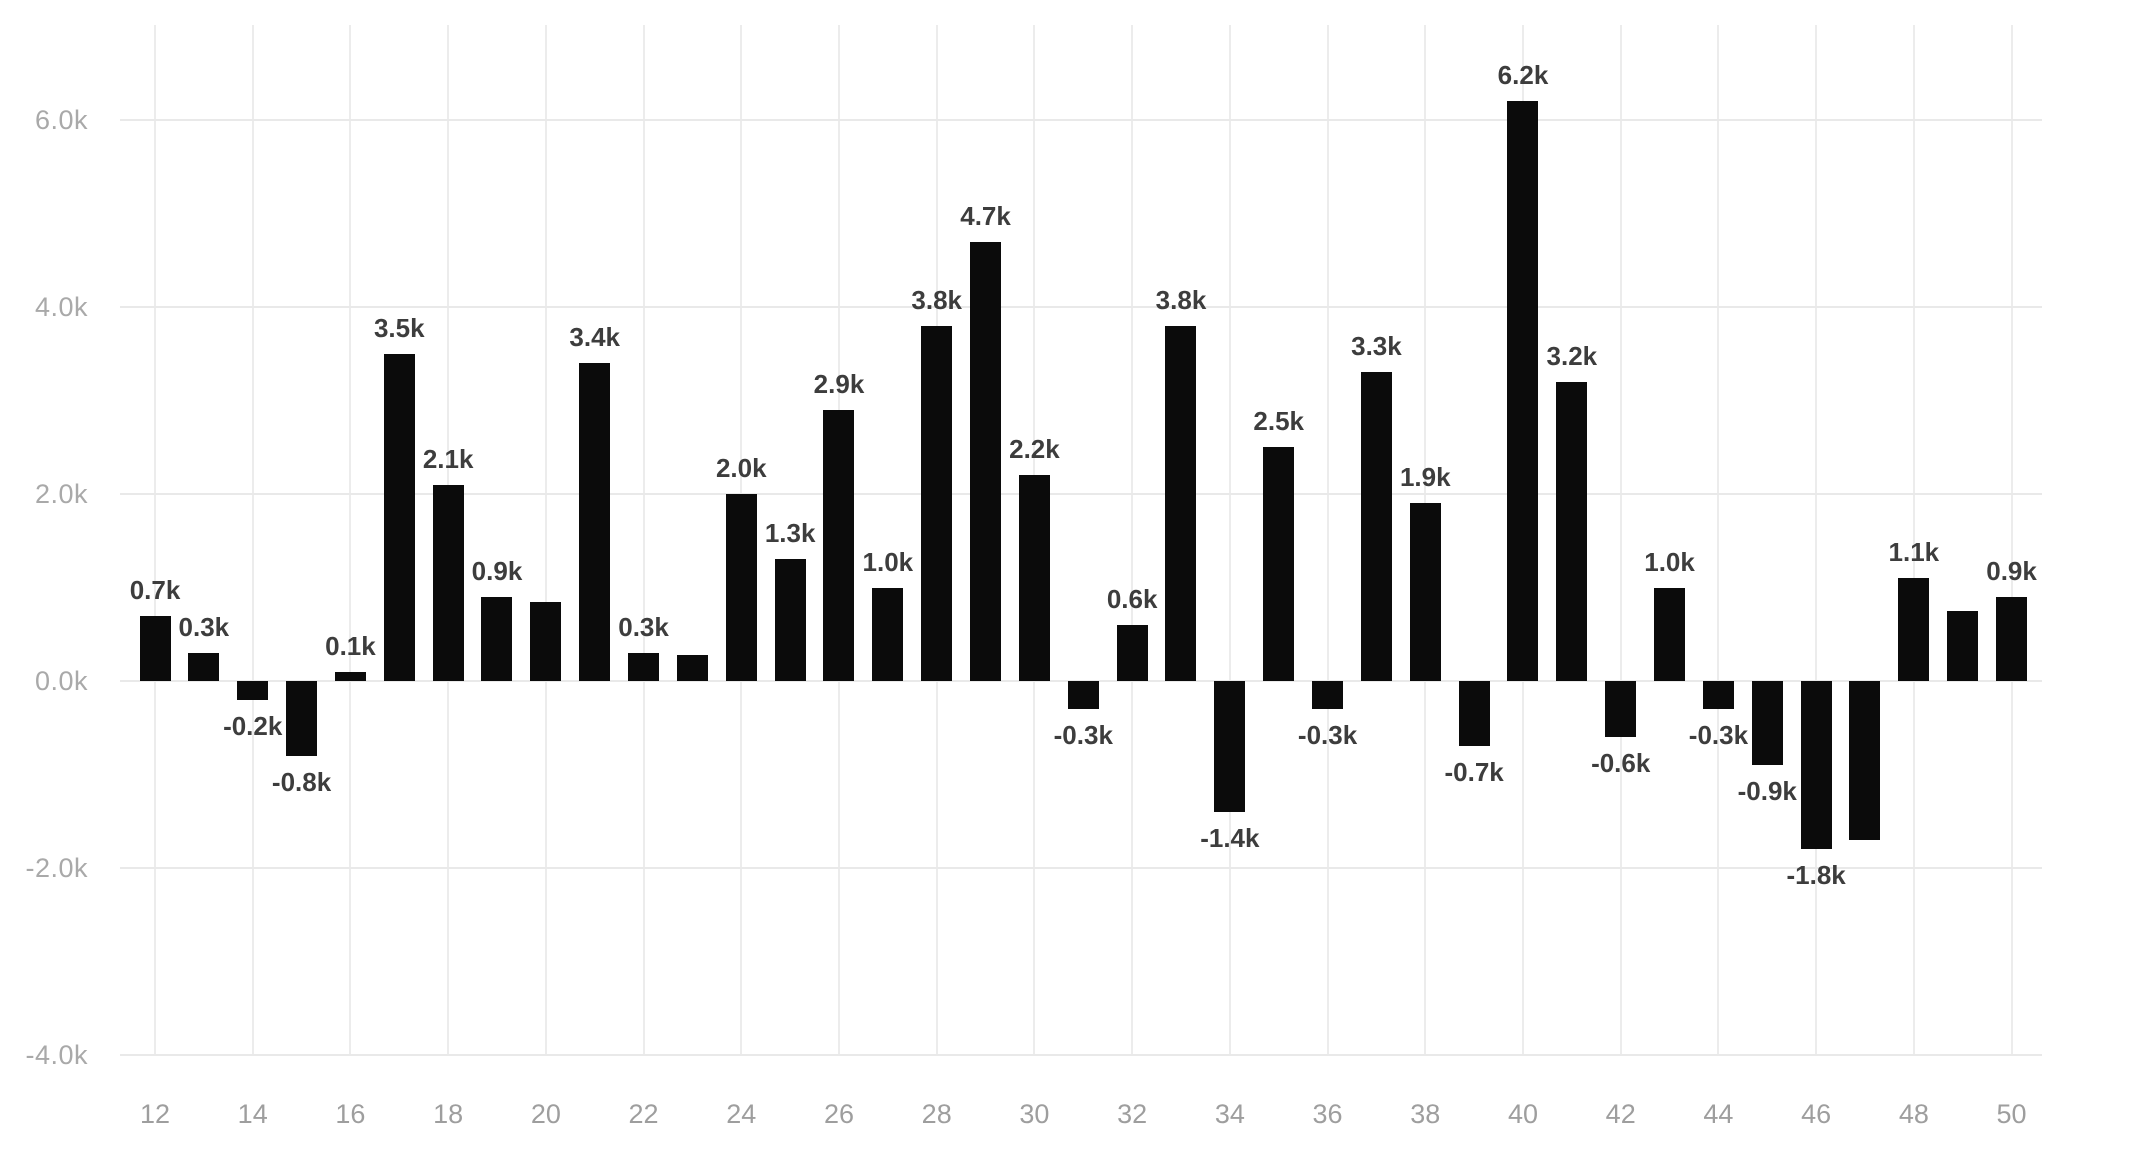 The width and height of the screenshot is (2152, 1160). What do you see at coordinates (790, 533) in the screenshot?
I see `bar-value-label: 1.3k` at bounding box center [790, 533].